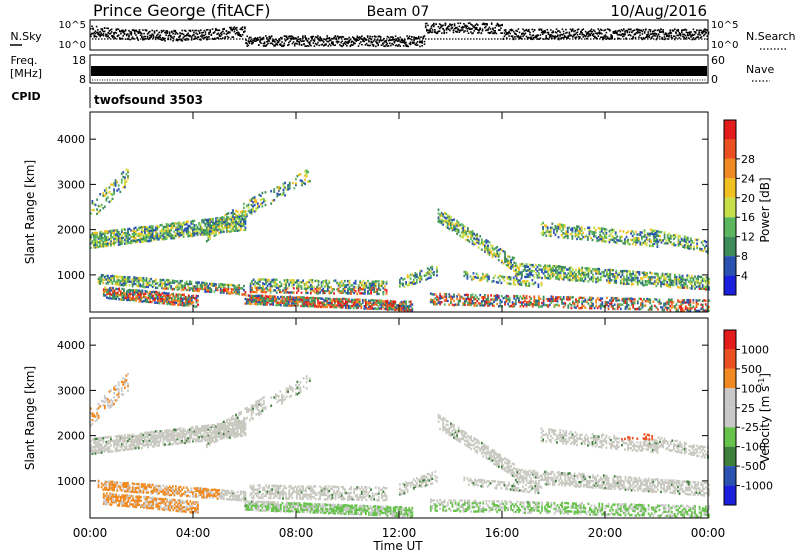 The width and height of the screenshot is (800, 558). Describe the element at coordinates (25, 96) in the screenshot. I see `cpid-label: CPID` at that location.